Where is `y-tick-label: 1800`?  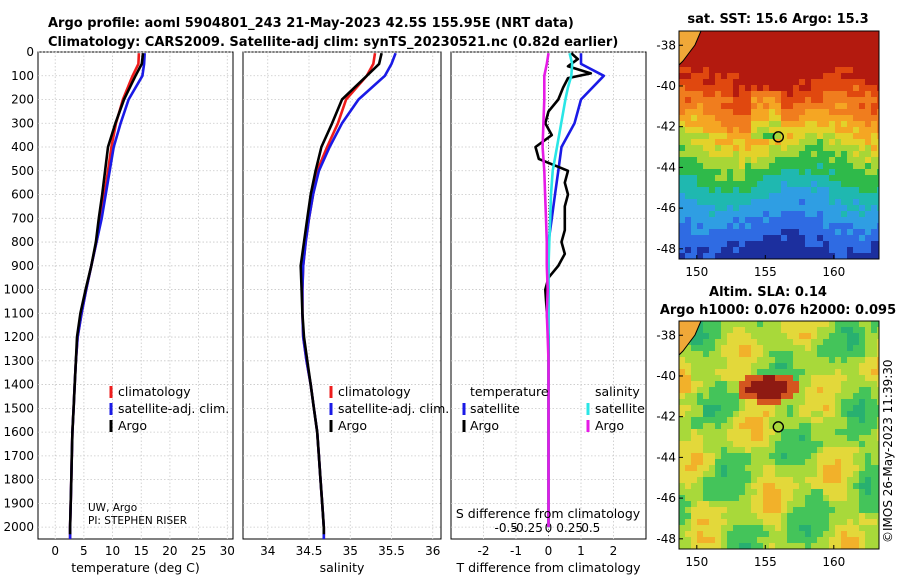 y-tick-label: 1800 is located at coordinates (18, 480).